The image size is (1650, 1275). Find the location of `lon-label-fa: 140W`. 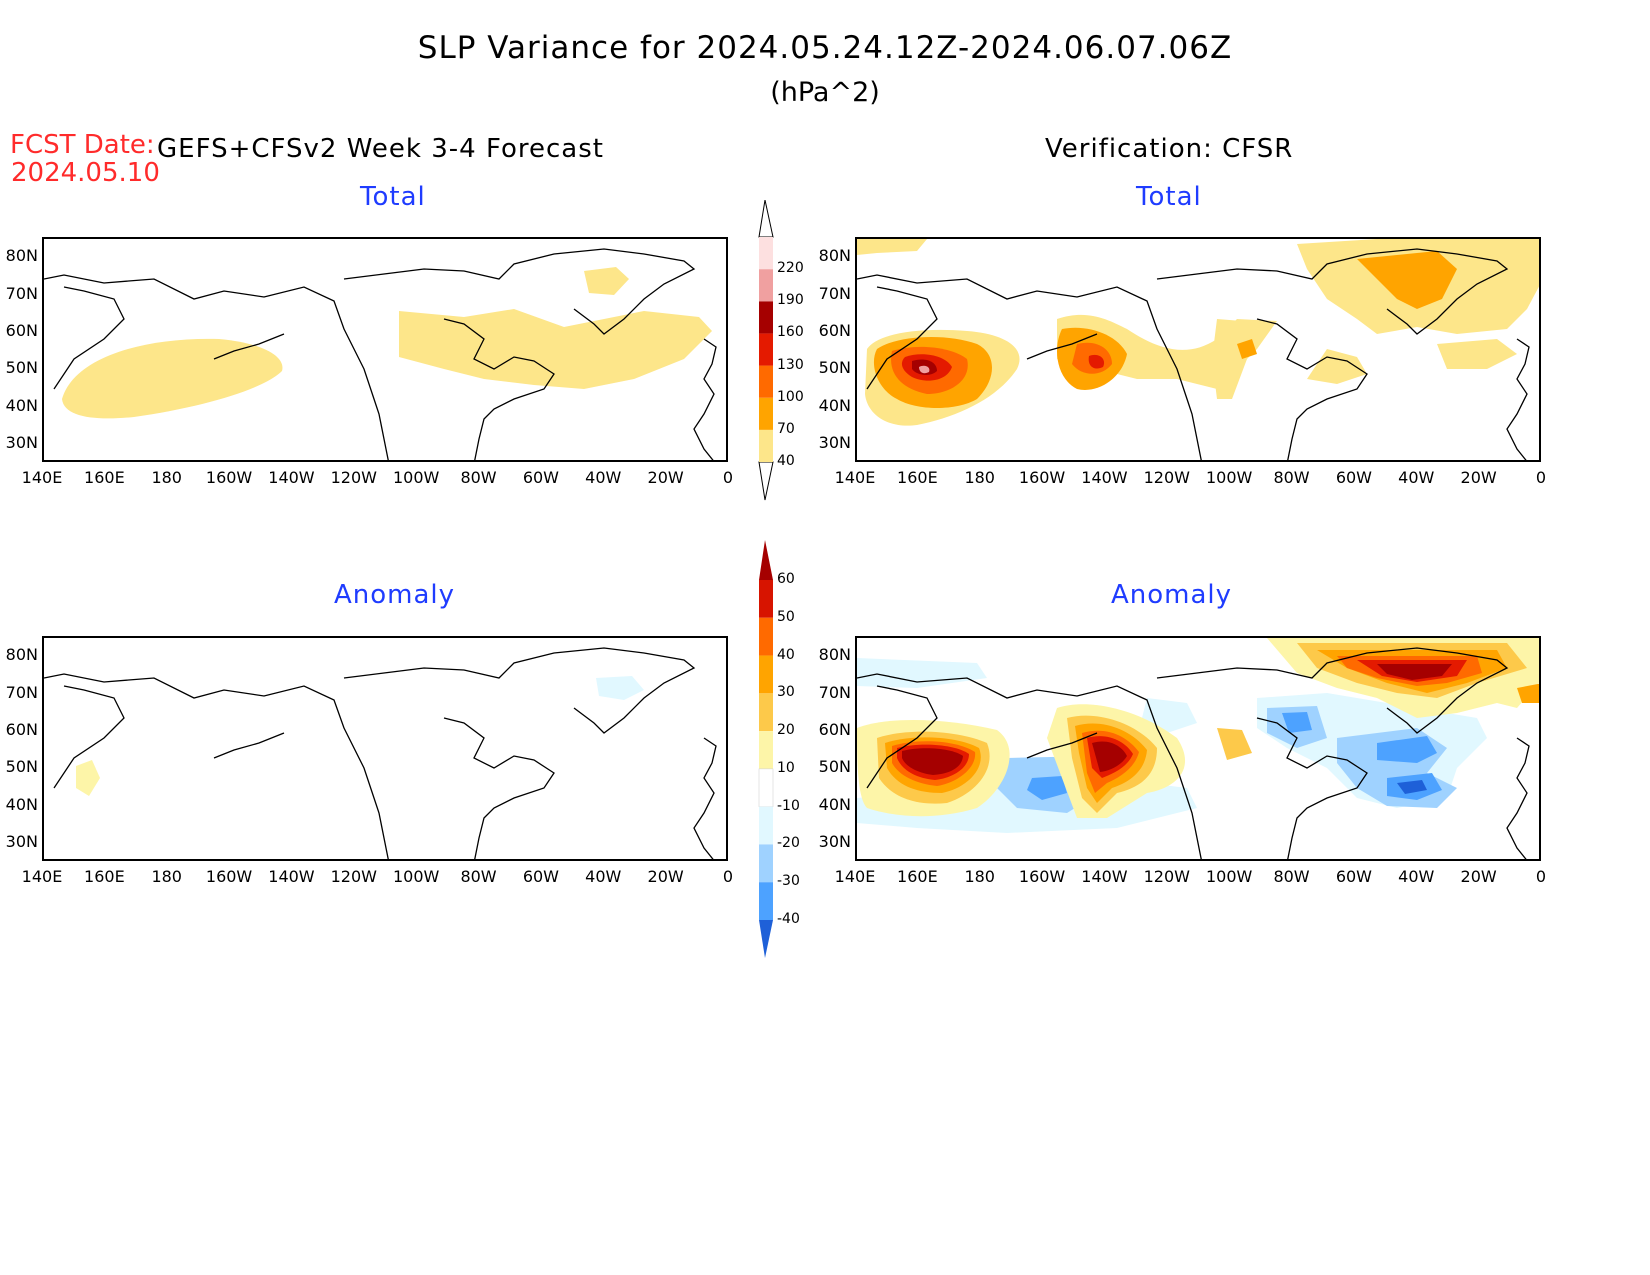

lon-label-fa: 140W is located at coordinates (291, 876).